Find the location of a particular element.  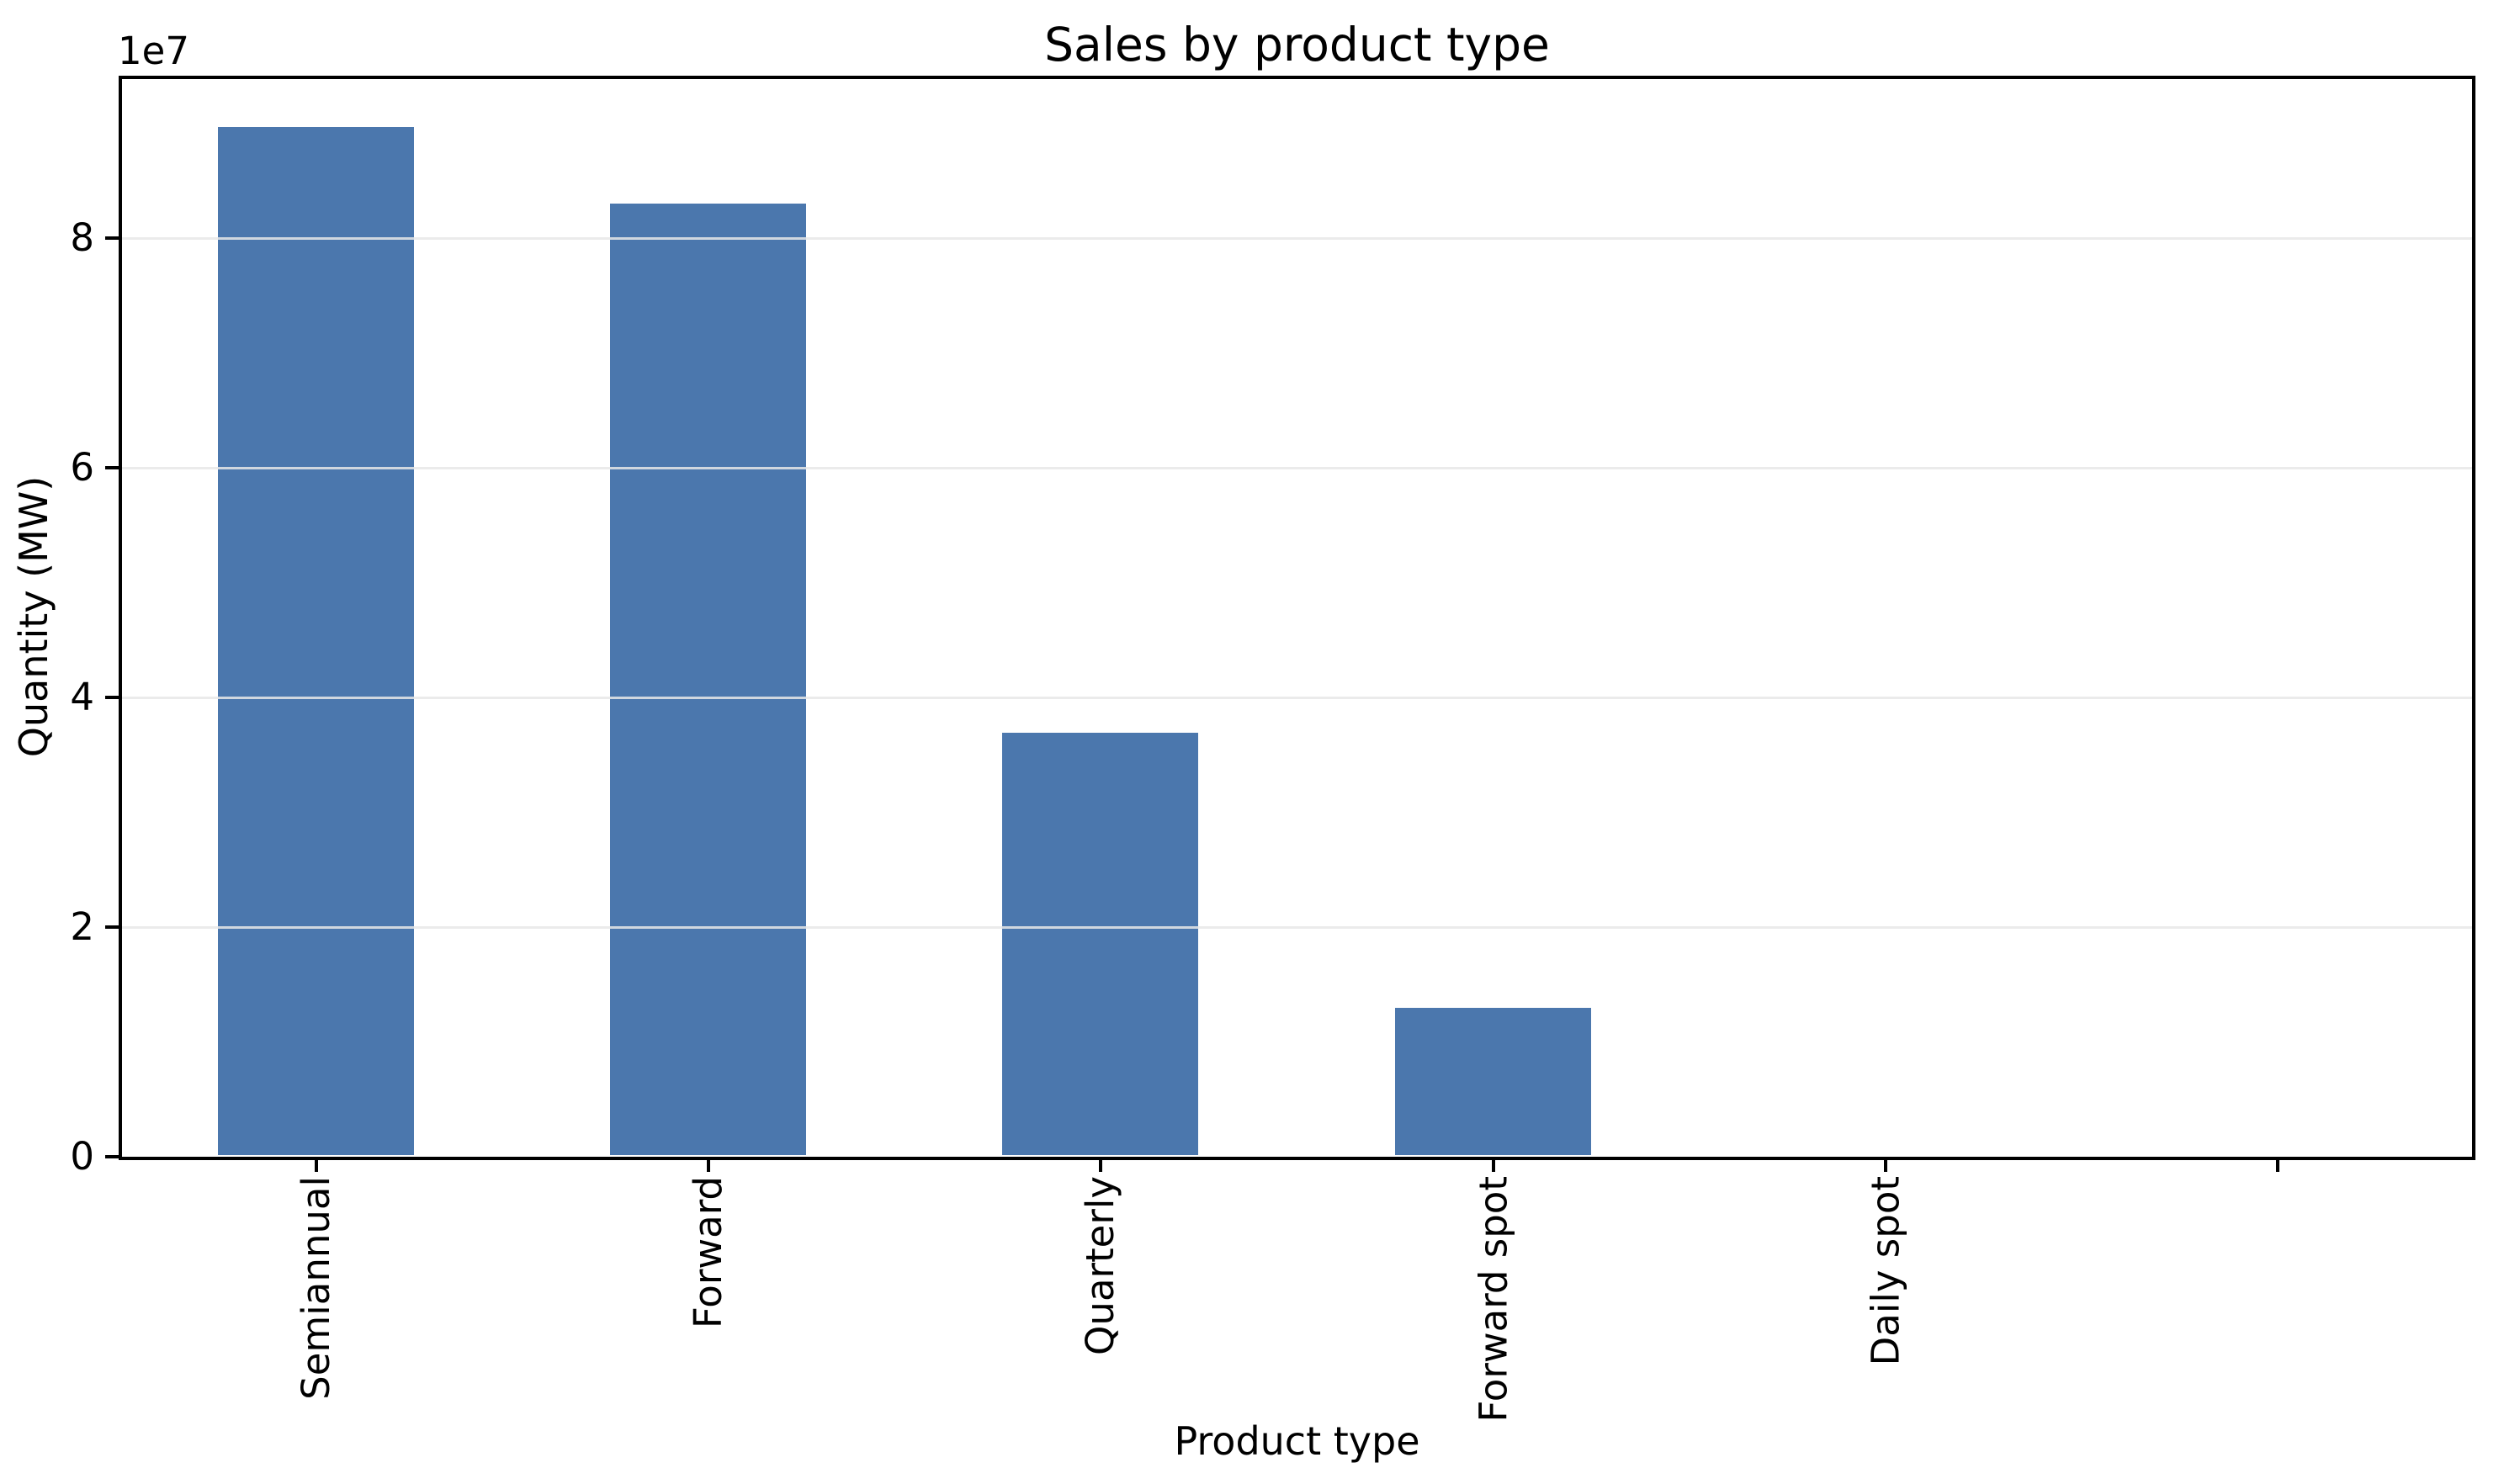

x-tick-label: Forward is located at coordinates (708, 1252).